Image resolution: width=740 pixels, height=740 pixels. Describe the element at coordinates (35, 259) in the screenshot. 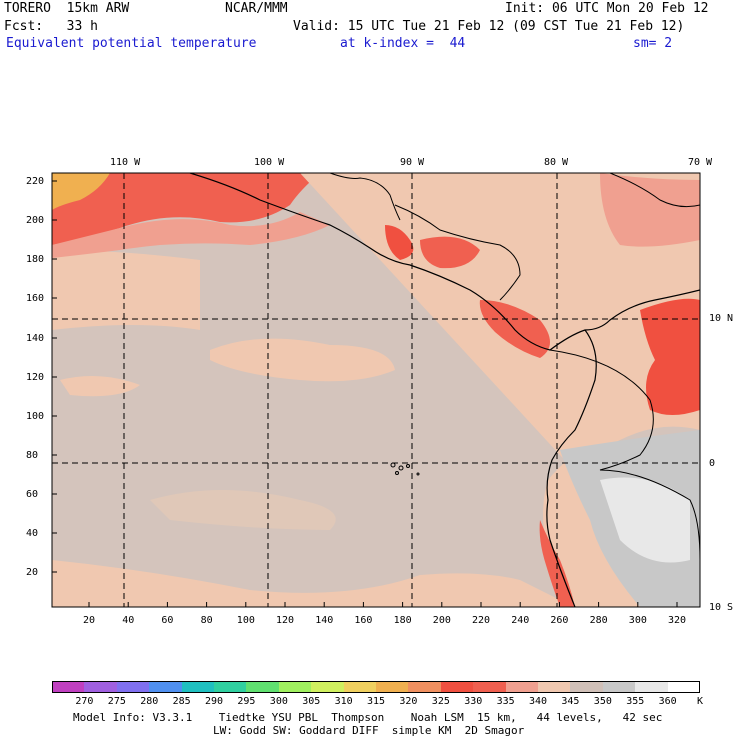

I see `left-tick-label: 180` at that location.